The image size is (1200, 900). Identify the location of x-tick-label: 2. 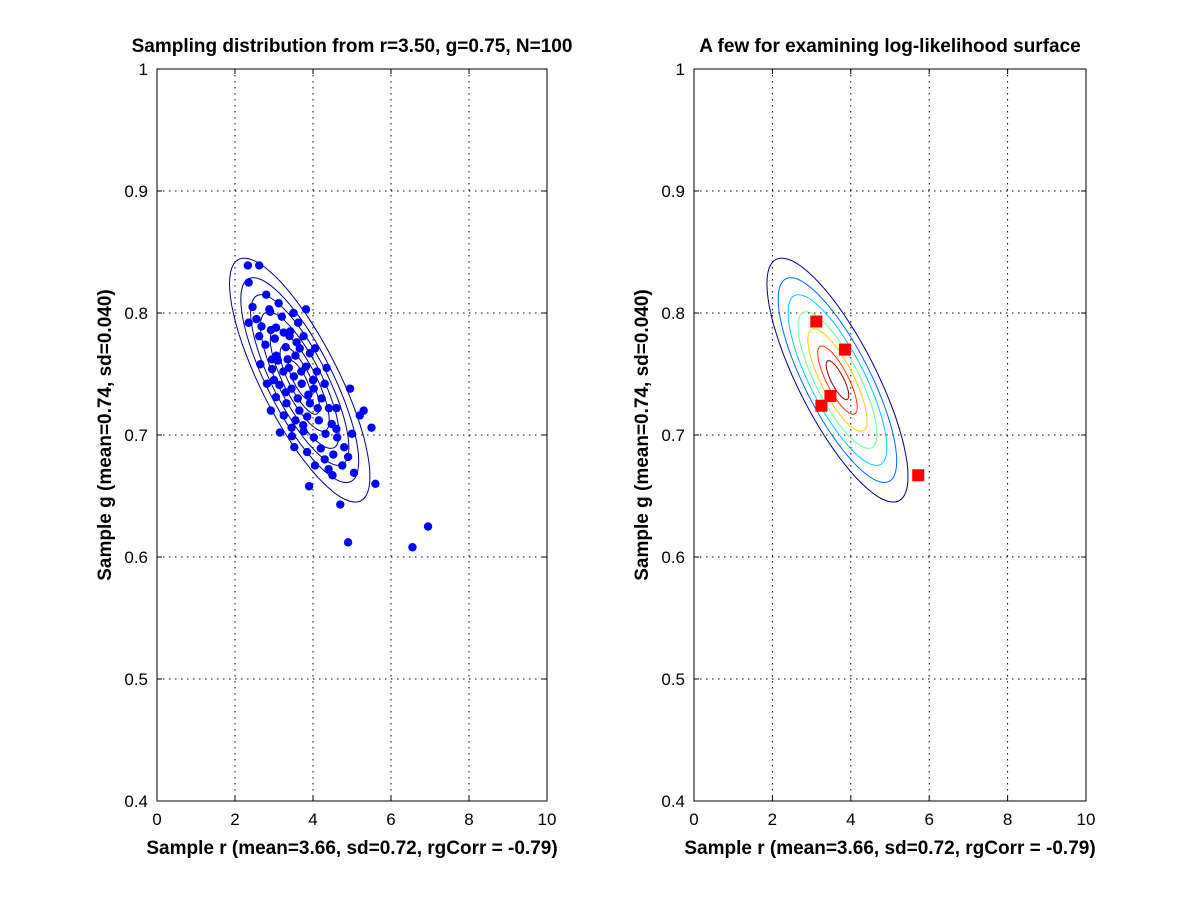
(234, 819).